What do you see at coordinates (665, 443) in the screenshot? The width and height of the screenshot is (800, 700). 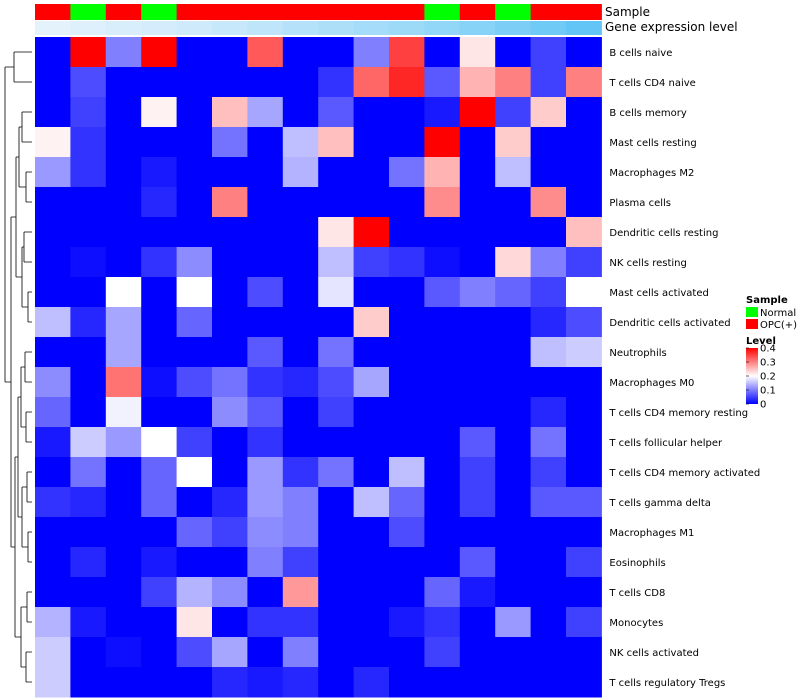 I see `row-label-13: T cells follicular helper` at bounding box center [665, 443].